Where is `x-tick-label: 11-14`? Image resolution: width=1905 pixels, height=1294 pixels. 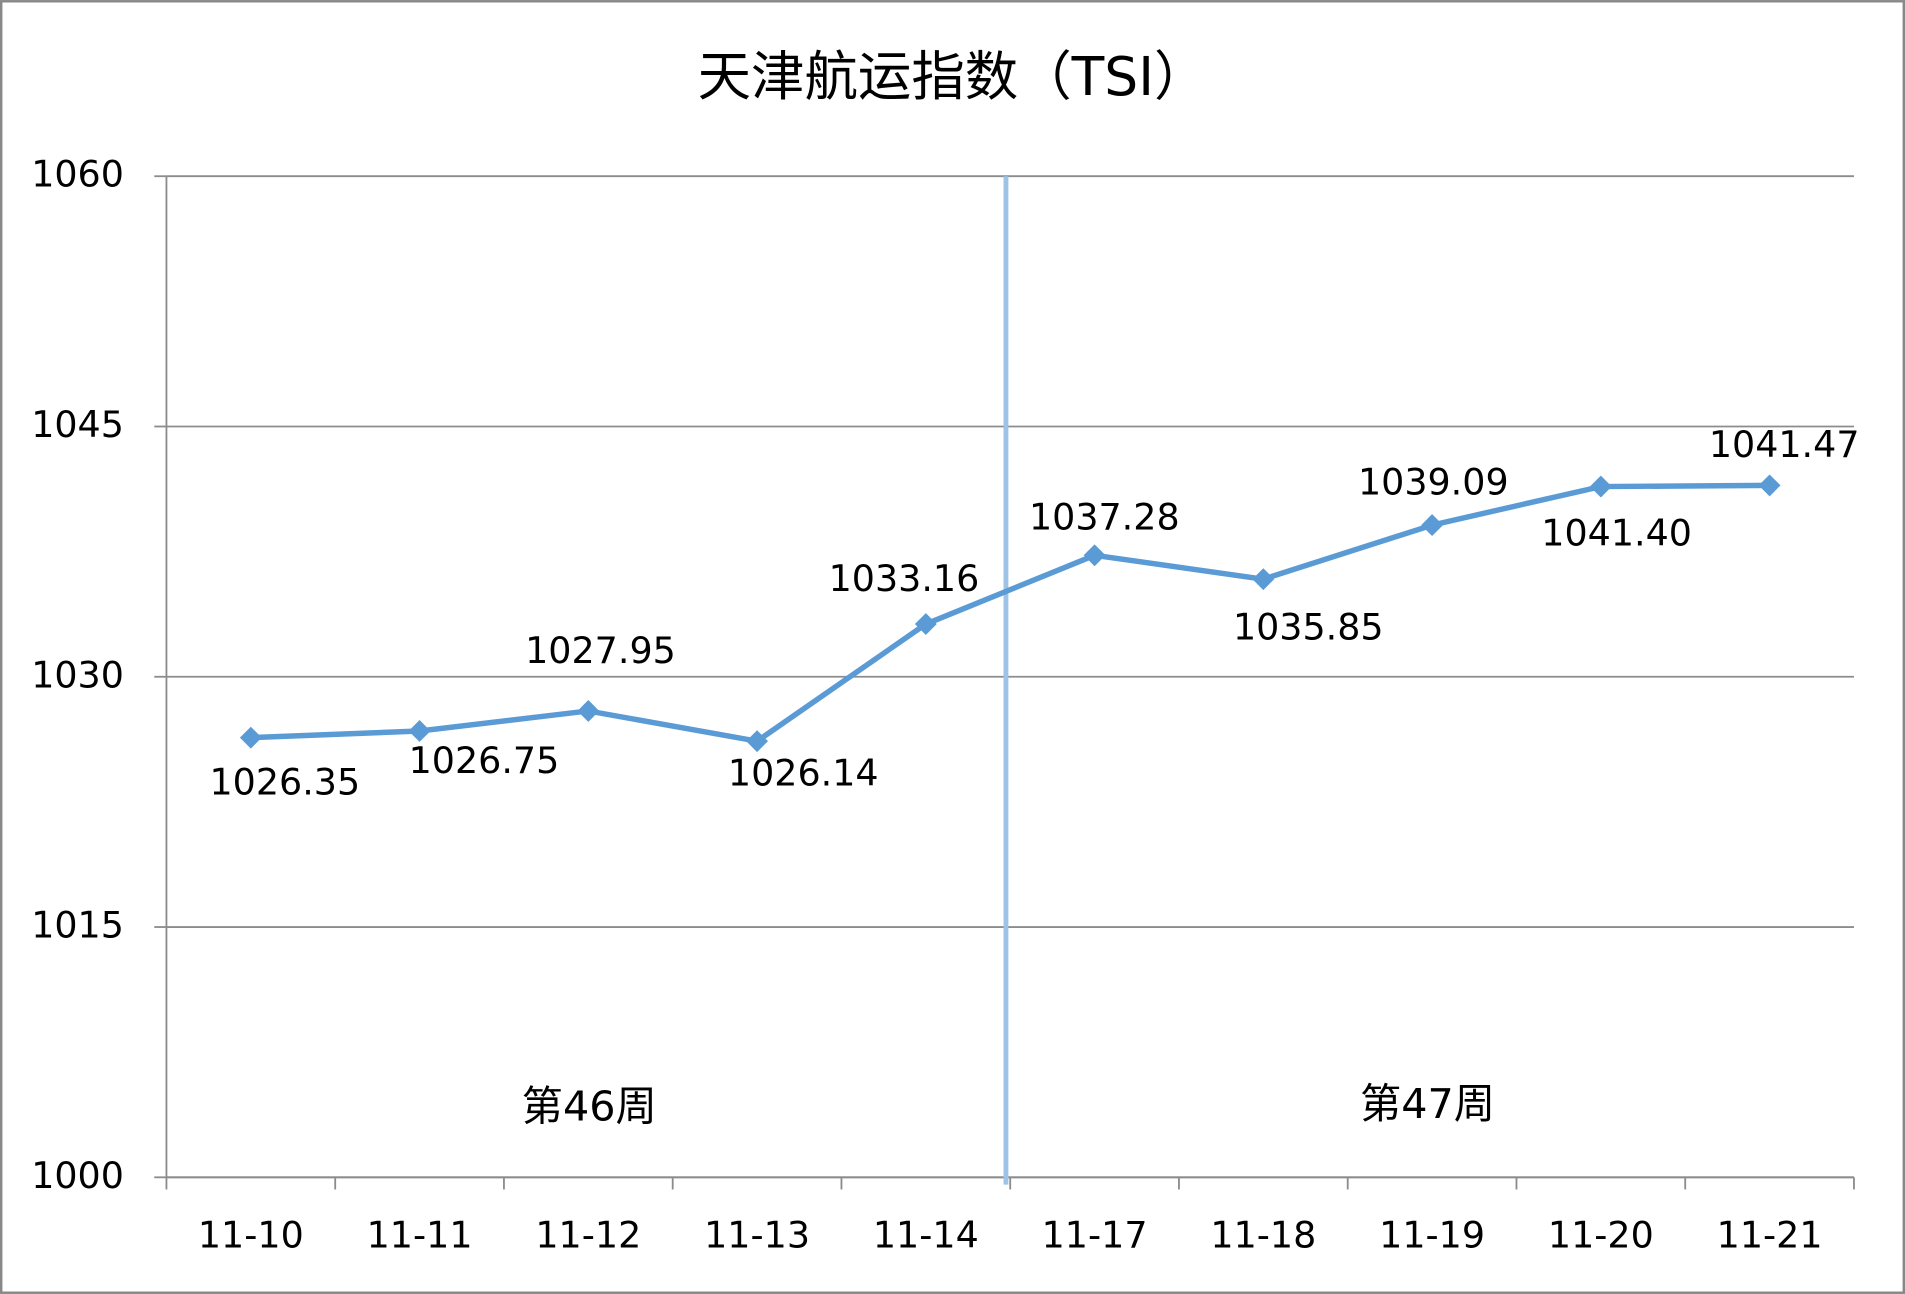
x-tick-label: 11-14 is located at coordinates (926, 1234).